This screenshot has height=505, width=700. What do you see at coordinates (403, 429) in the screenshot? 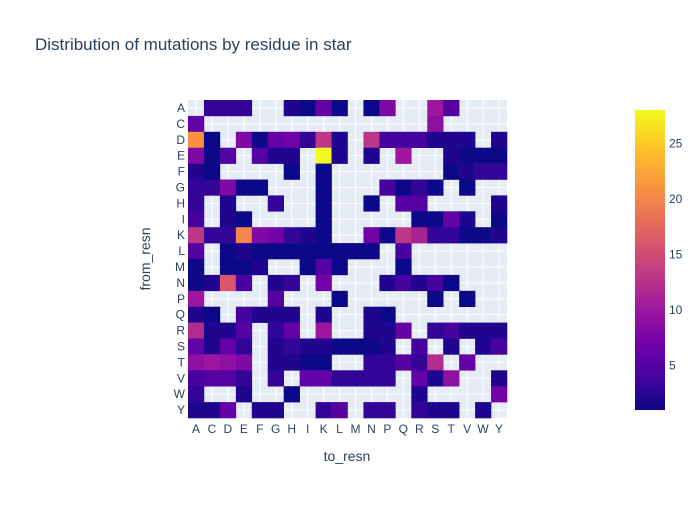
I see `x-tick-label: Q` at bounding box center [403, 429].